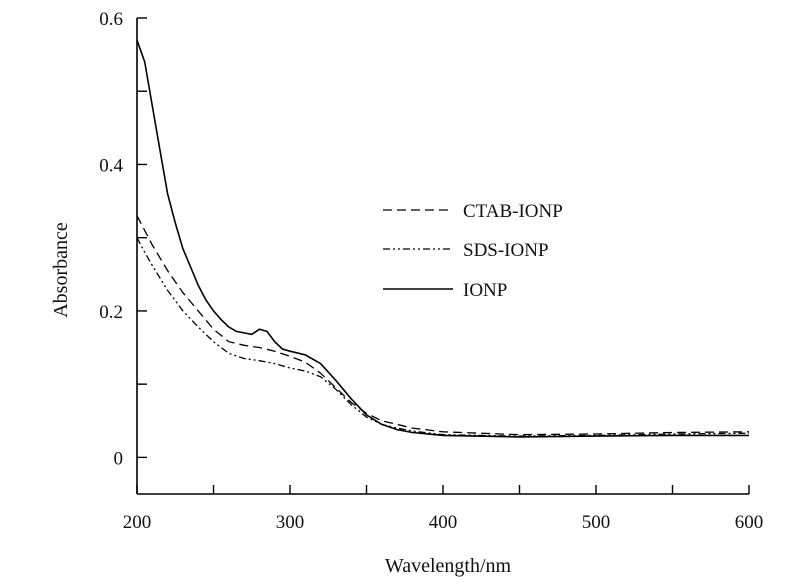 The width and height of the screenshot is (800, 588). I want to click on x-tick-label: 500, so click(596, 522).